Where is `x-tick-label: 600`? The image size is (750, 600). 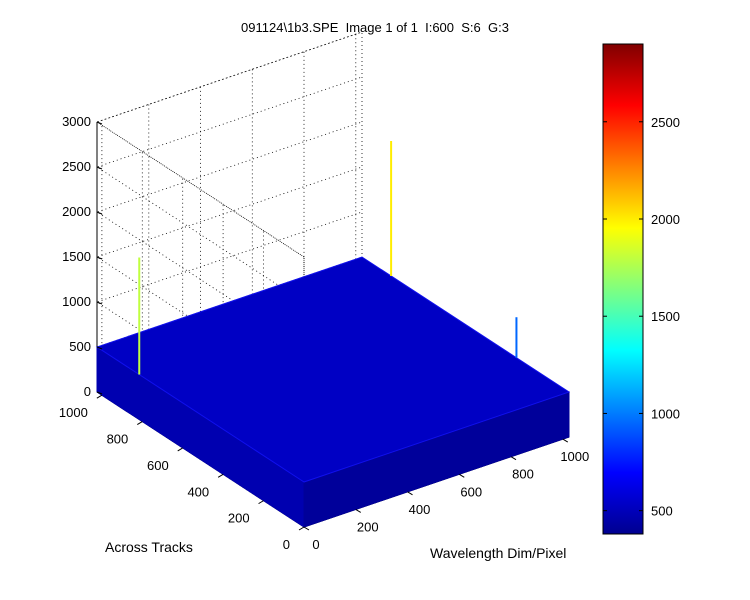
x-tick-label: 600 is located at coordinates (471, 491).